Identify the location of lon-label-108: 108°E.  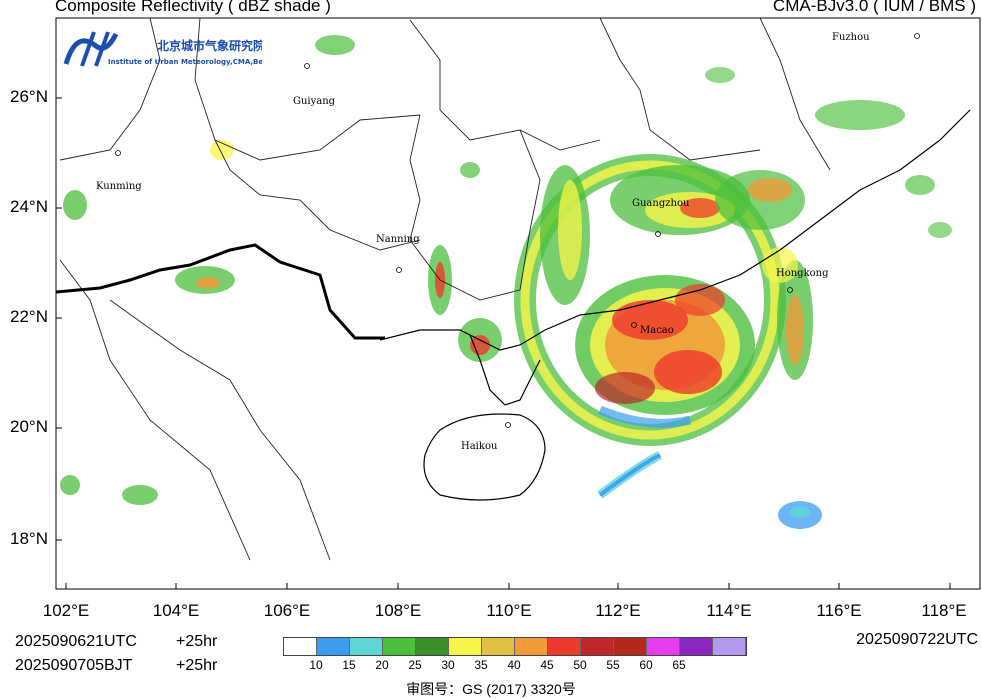
(398, 610).